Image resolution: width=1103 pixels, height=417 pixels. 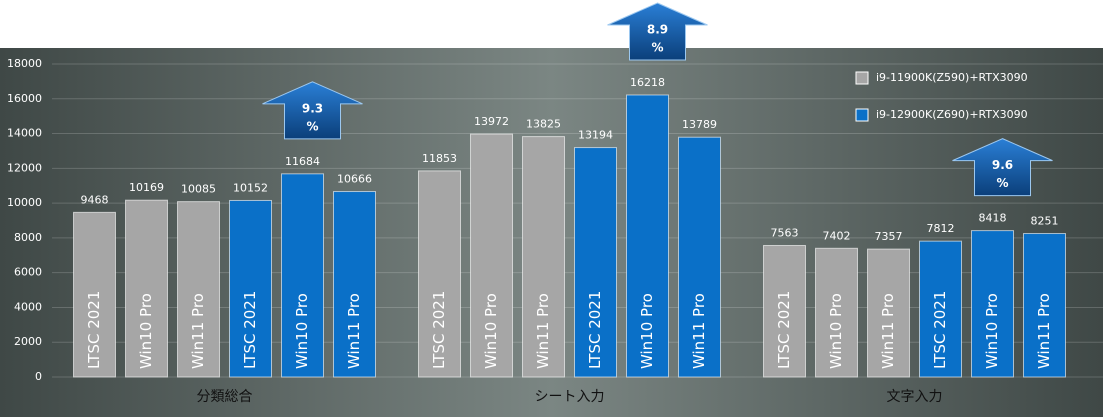 I want to click on y-tick-label: 6000, so click(x=28, y=272).